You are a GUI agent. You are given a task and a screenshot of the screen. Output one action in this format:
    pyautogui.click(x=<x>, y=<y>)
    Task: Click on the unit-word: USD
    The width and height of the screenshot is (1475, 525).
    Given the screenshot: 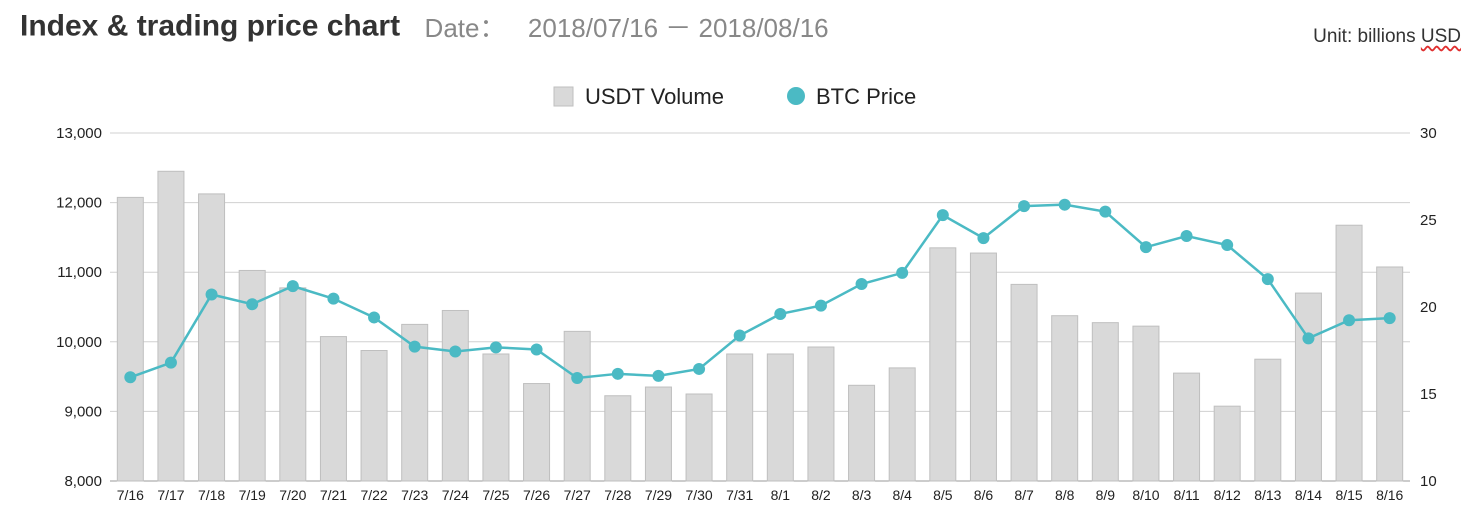 What is the action you would take?
    pyautogui.click(x=1440, y=36)
    